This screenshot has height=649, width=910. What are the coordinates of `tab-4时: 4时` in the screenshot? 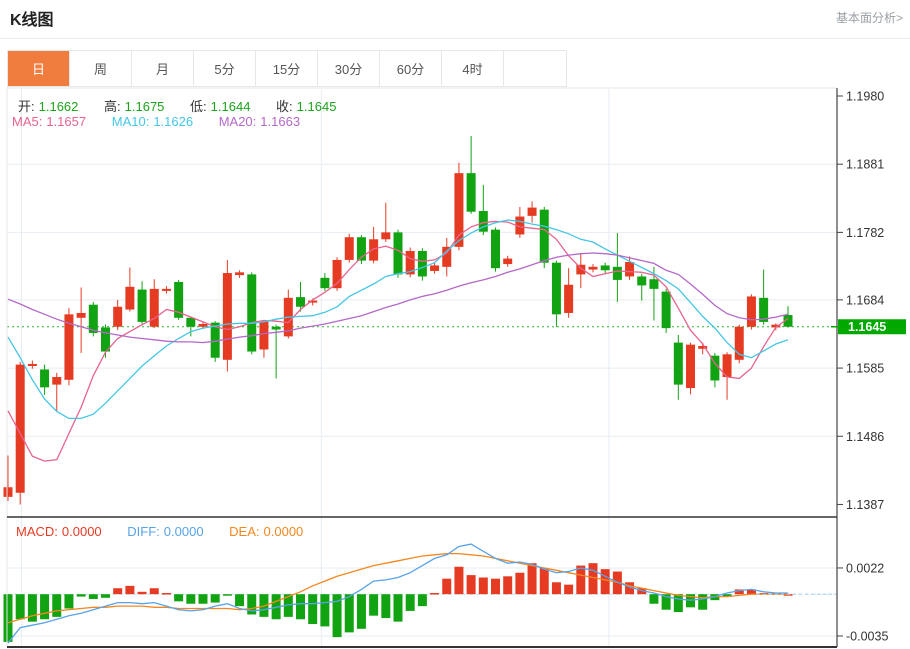 It's located at (473, 68).